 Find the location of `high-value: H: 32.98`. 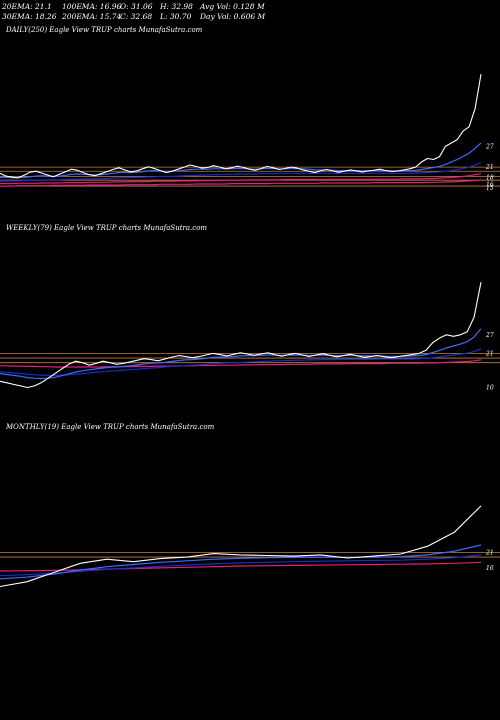

high-value: H: 32.98 is located at coordinates (176, 6).